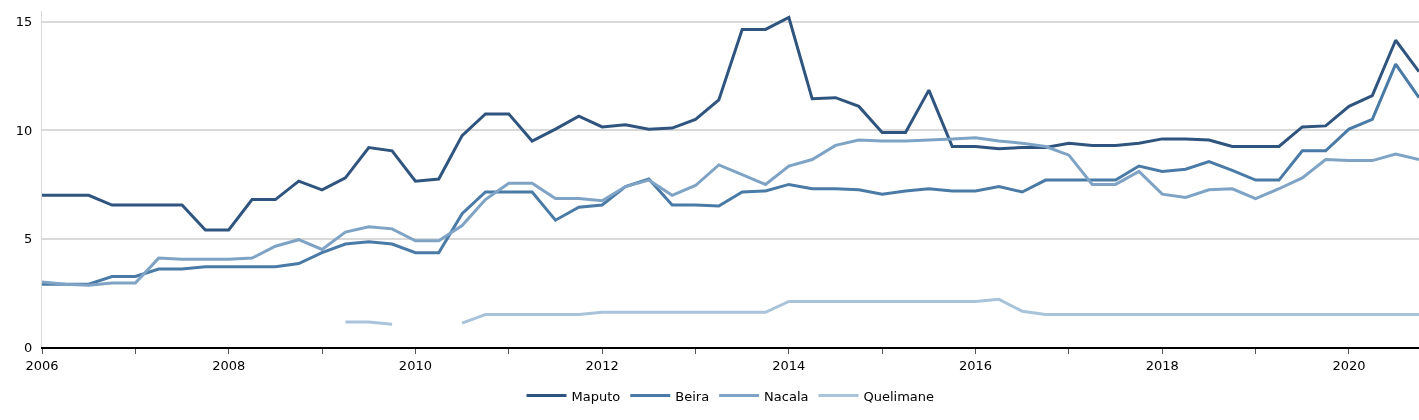 The height and width of the screenshot is (420, 1419). I want to click on y-tick-label: 5, so click(28, 239).